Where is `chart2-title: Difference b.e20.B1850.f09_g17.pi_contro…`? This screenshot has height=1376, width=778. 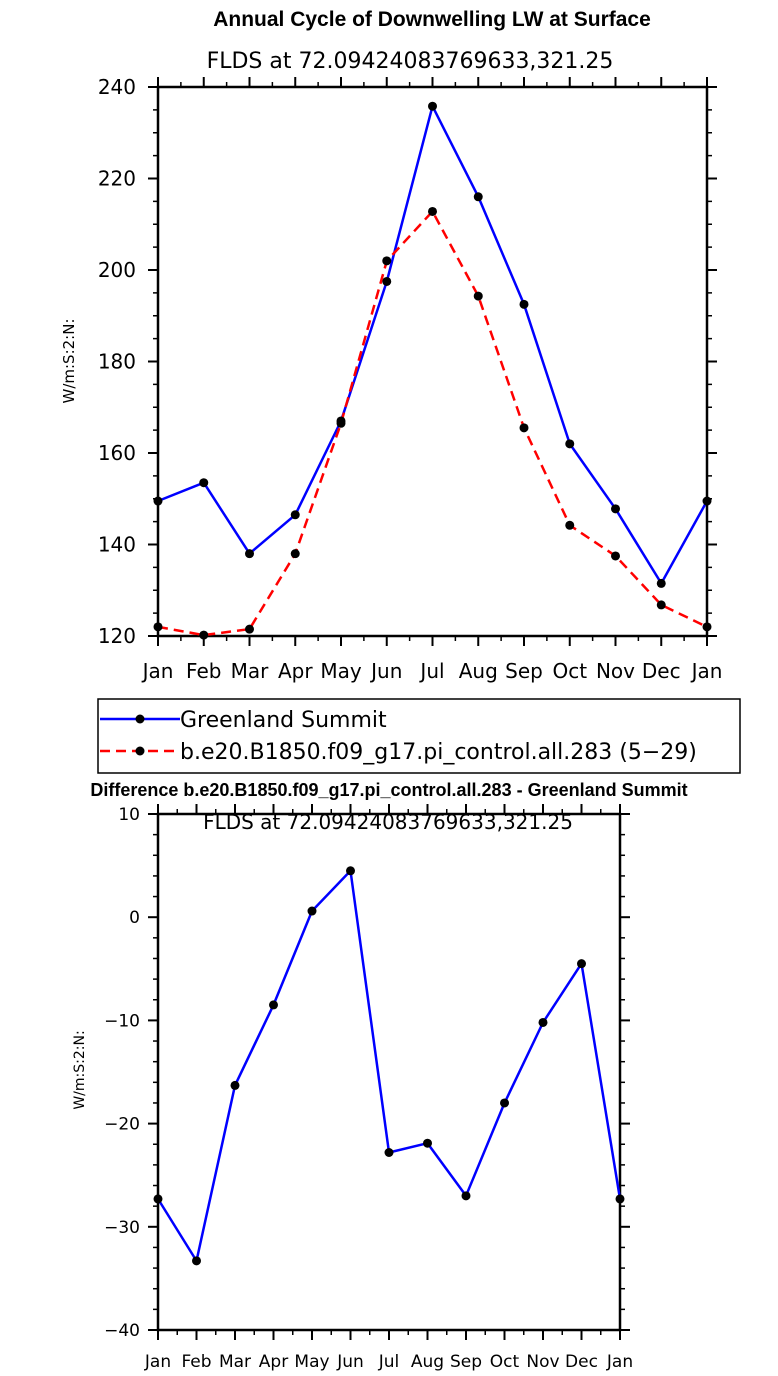 chart2-title: Difference b.e20.B1850.f09_g17.pi_contro… is located at coordinates (388, 790).